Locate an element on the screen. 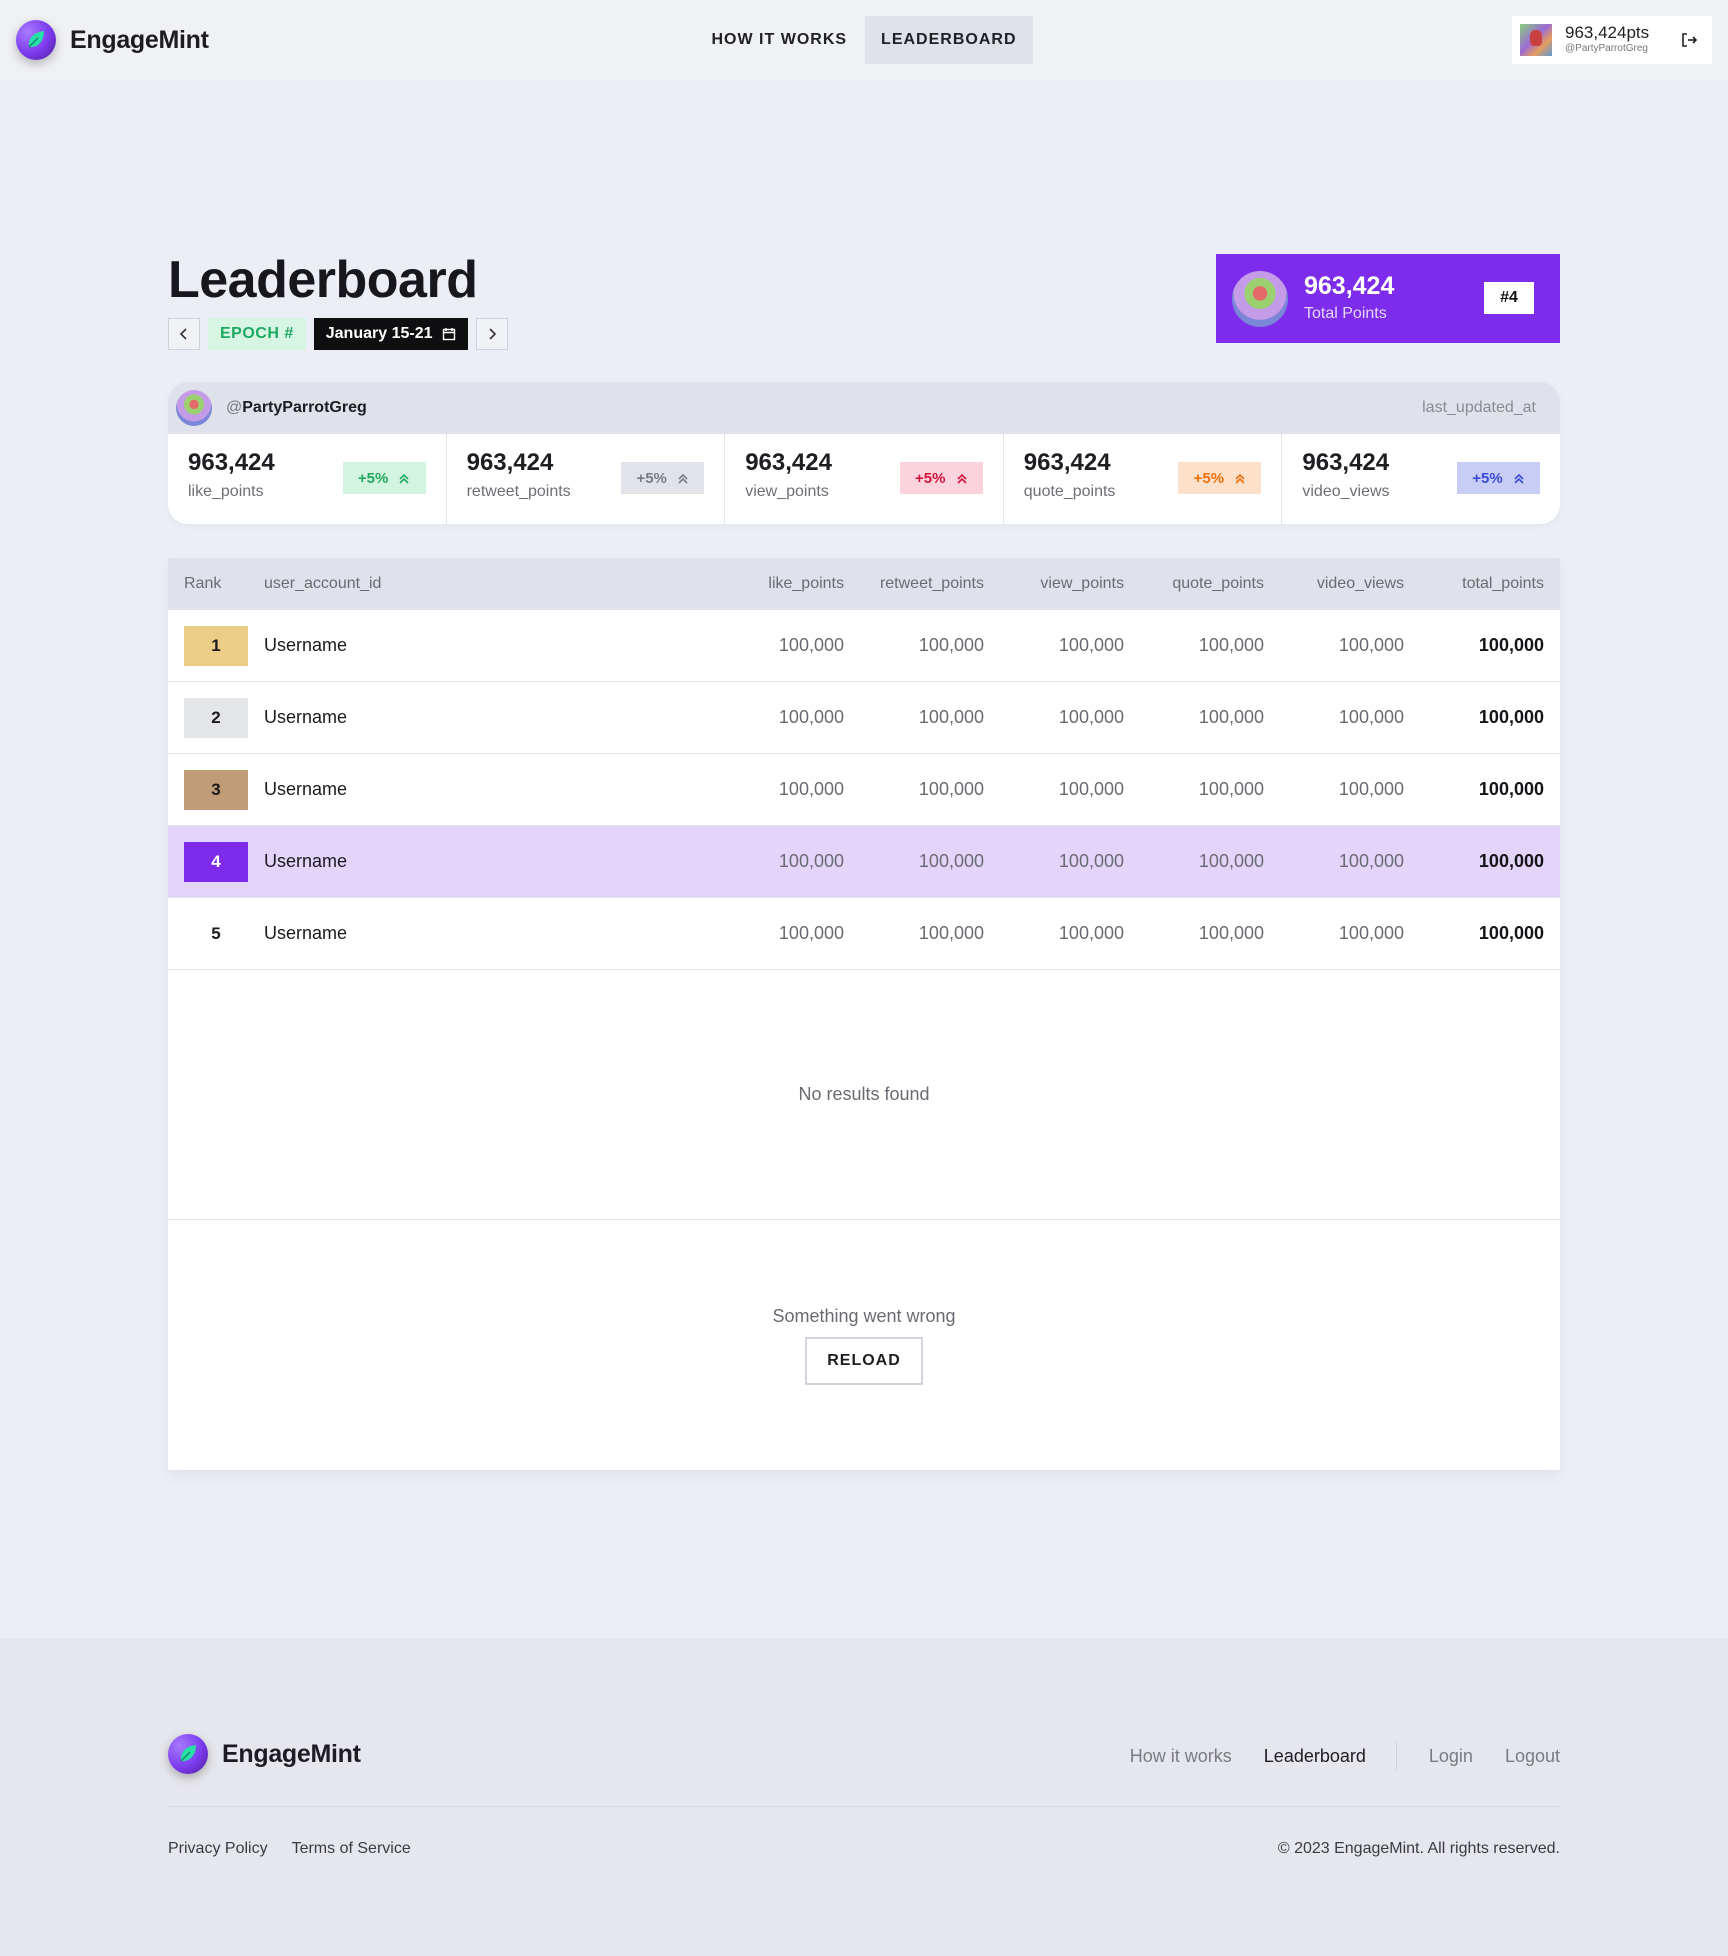  stat-label: view_points is located at coordinates (787, 491).